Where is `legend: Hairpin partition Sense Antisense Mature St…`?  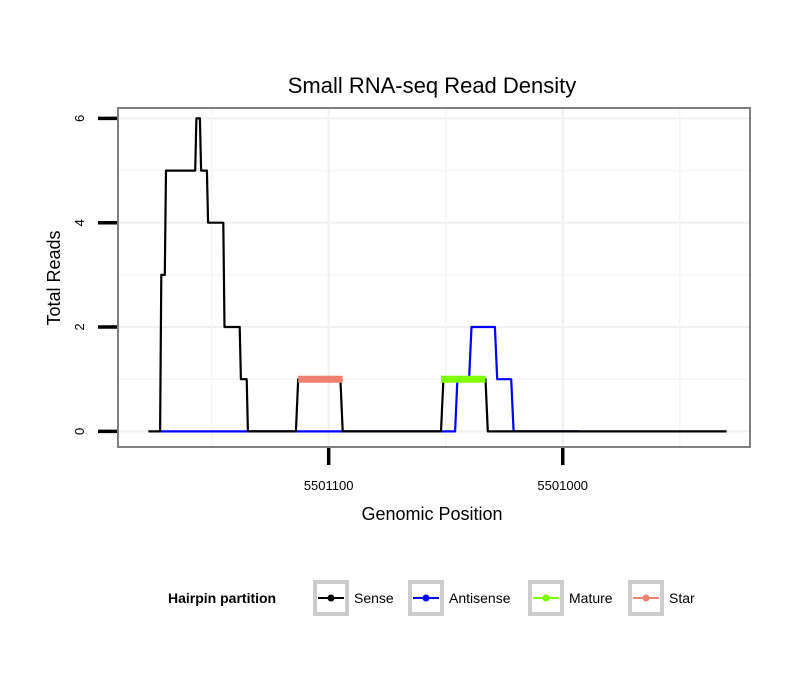 legend: Hairpin partition Sense Antisense Mature St… is located at coordinates (431, 598).